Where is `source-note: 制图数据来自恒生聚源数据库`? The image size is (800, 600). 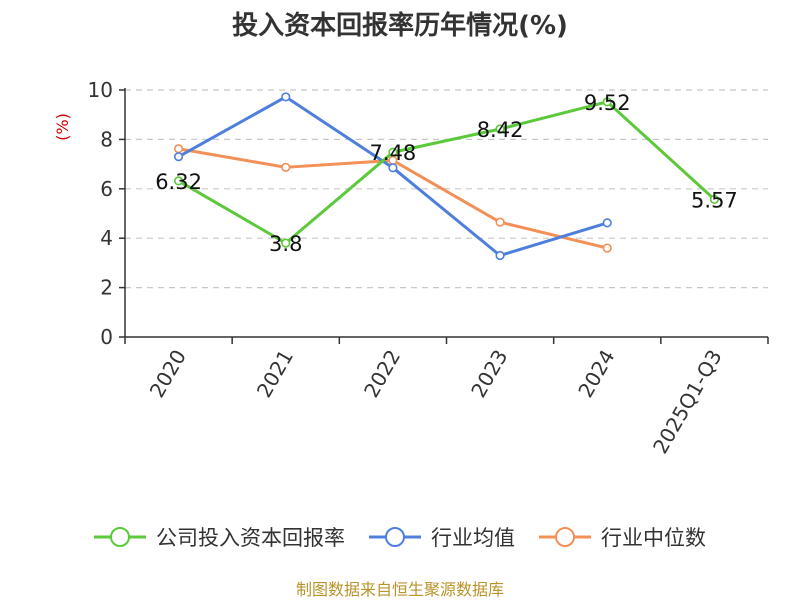 source-note: 制图数据来自恒生聚源数据库 is located at coordinates (400, 589).